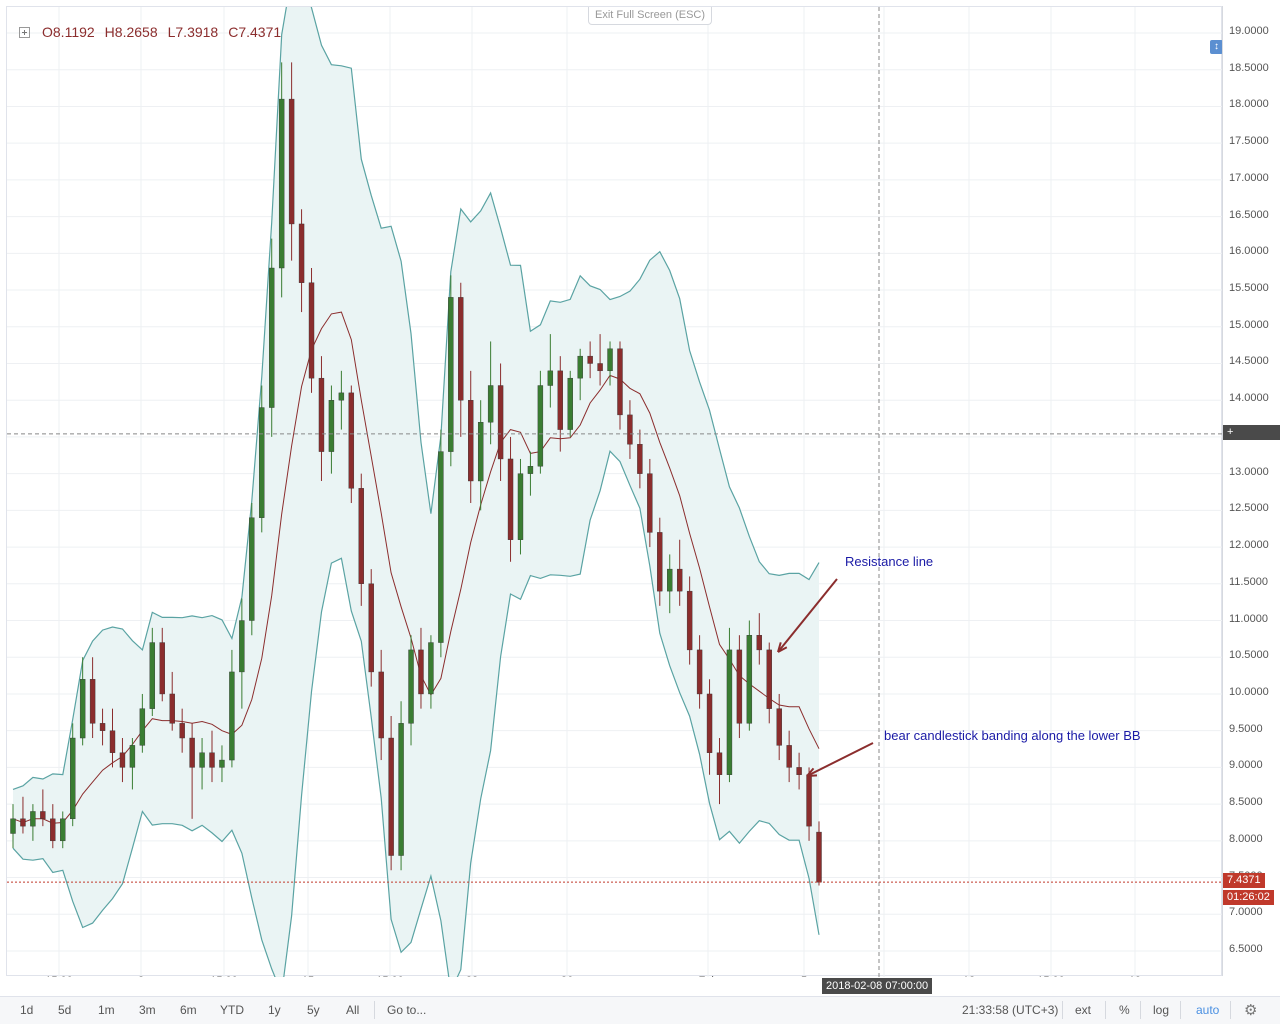 Image resolution: width=1280 pixels, height=1024 pixels. Describe the element at coordinates (65, 1010) in the screenshot. I see `timeframe-5d: 5d` at that location.